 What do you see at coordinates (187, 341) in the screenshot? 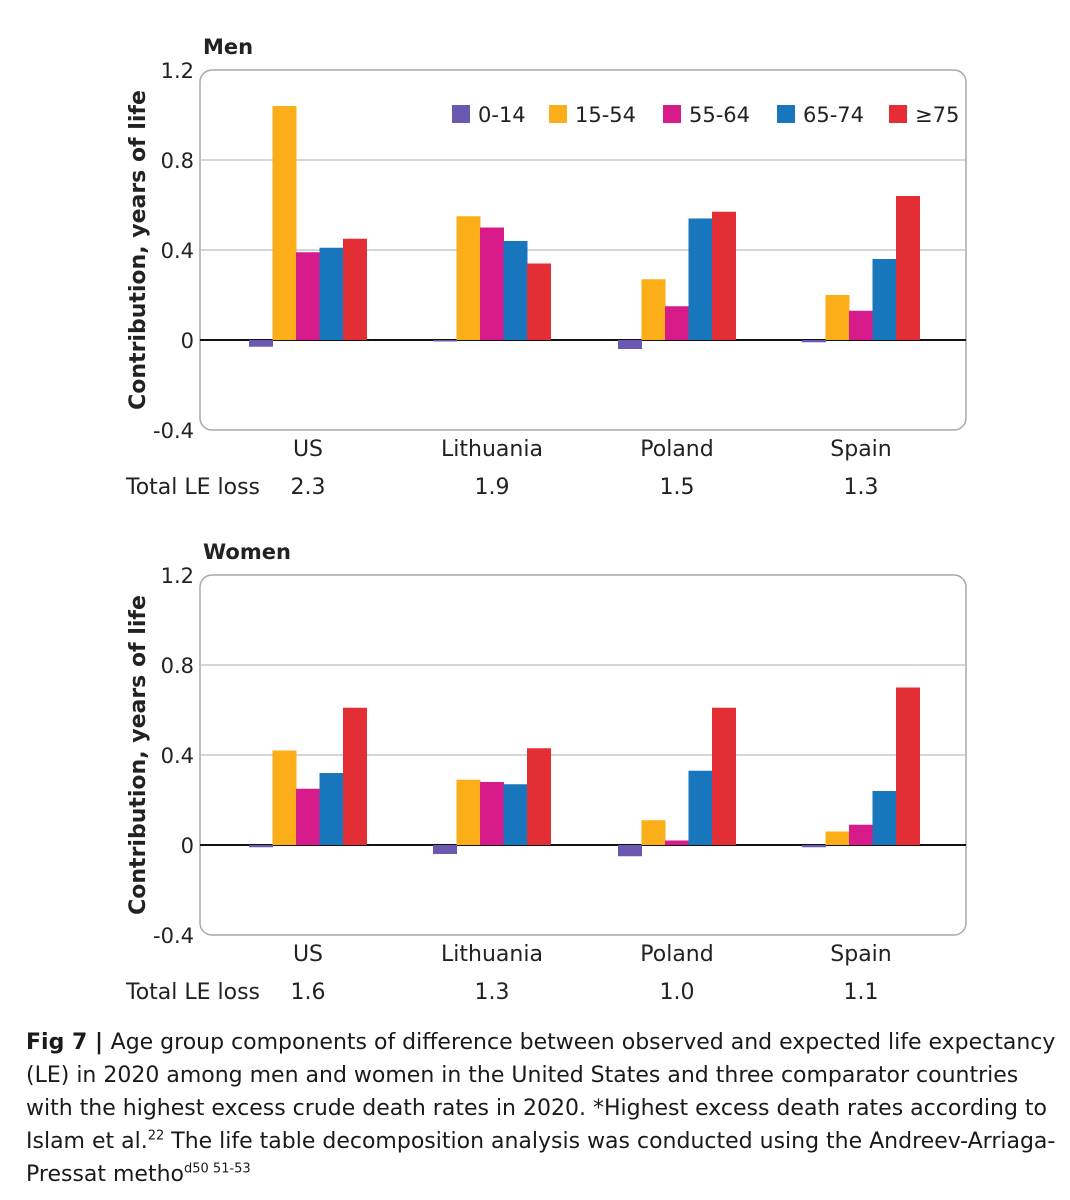
I see `men-ytick-label: 0` at bounding box center [187, 341].